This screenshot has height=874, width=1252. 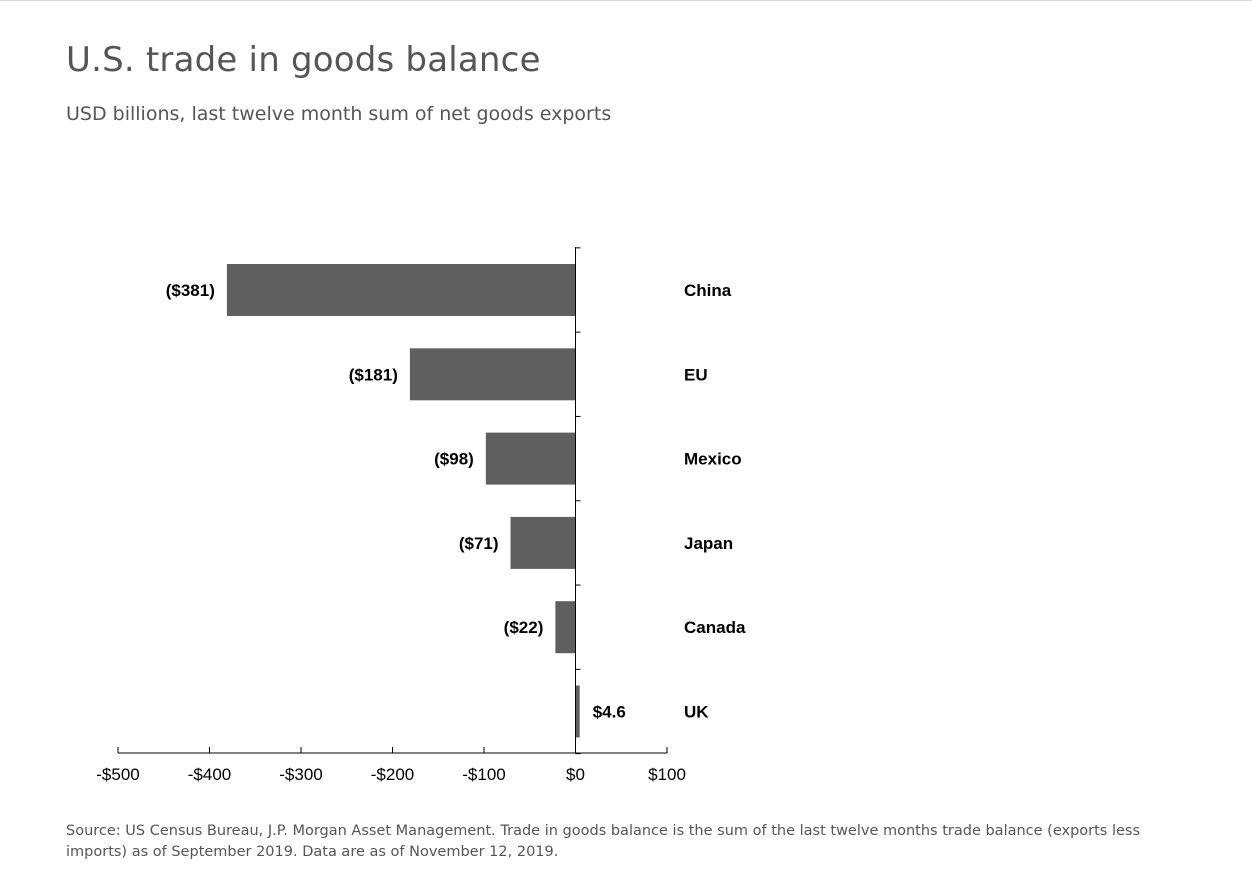 I want to click on bar-uk, so click(x=577, y=711).